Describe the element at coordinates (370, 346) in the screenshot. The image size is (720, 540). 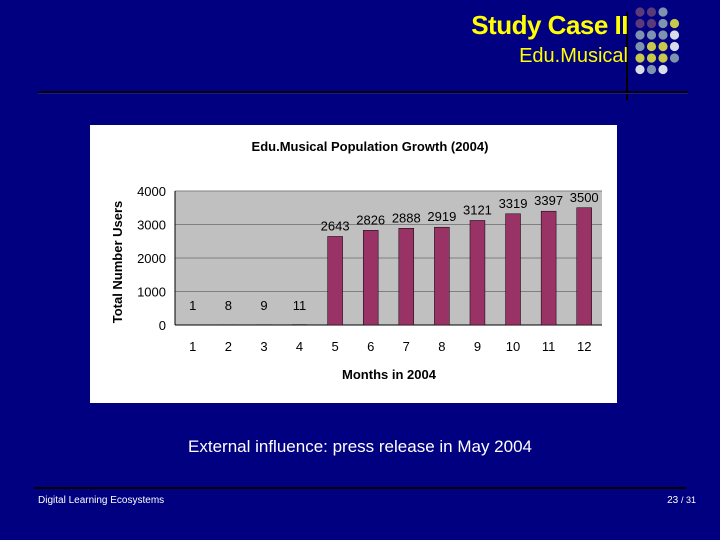
I see `x-tick-label: 6` at that location.